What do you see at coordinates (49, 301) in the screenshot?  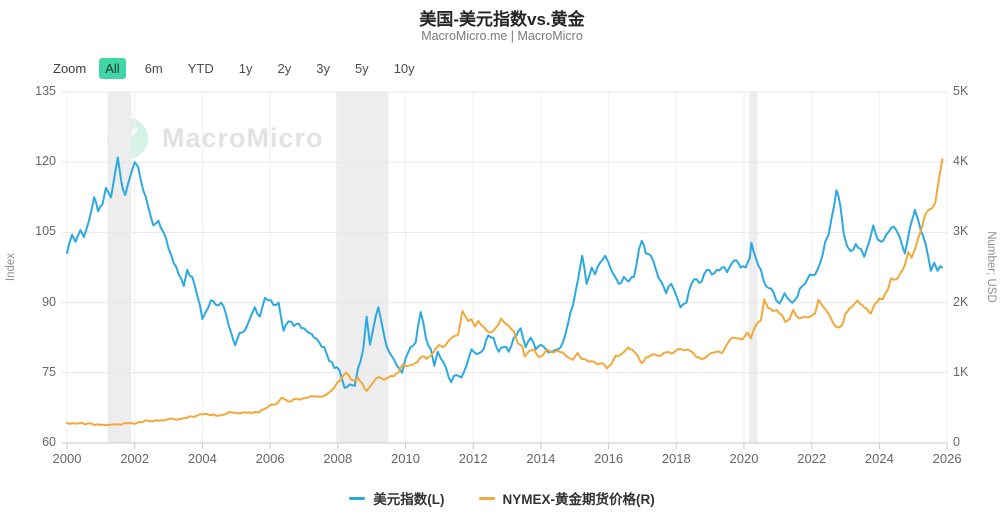 I see `left-axis-label: 90` at bounding box center [49, 301].